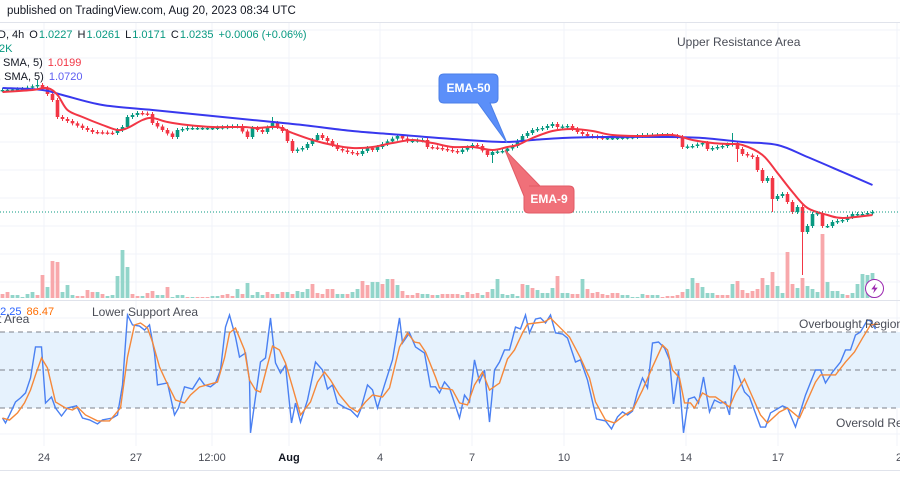  What do you see at coordinates (42, 63) in the screenshot?
I see `ema9-legend: SMA, 5) 1.0199` at bounding box center [42, 63].